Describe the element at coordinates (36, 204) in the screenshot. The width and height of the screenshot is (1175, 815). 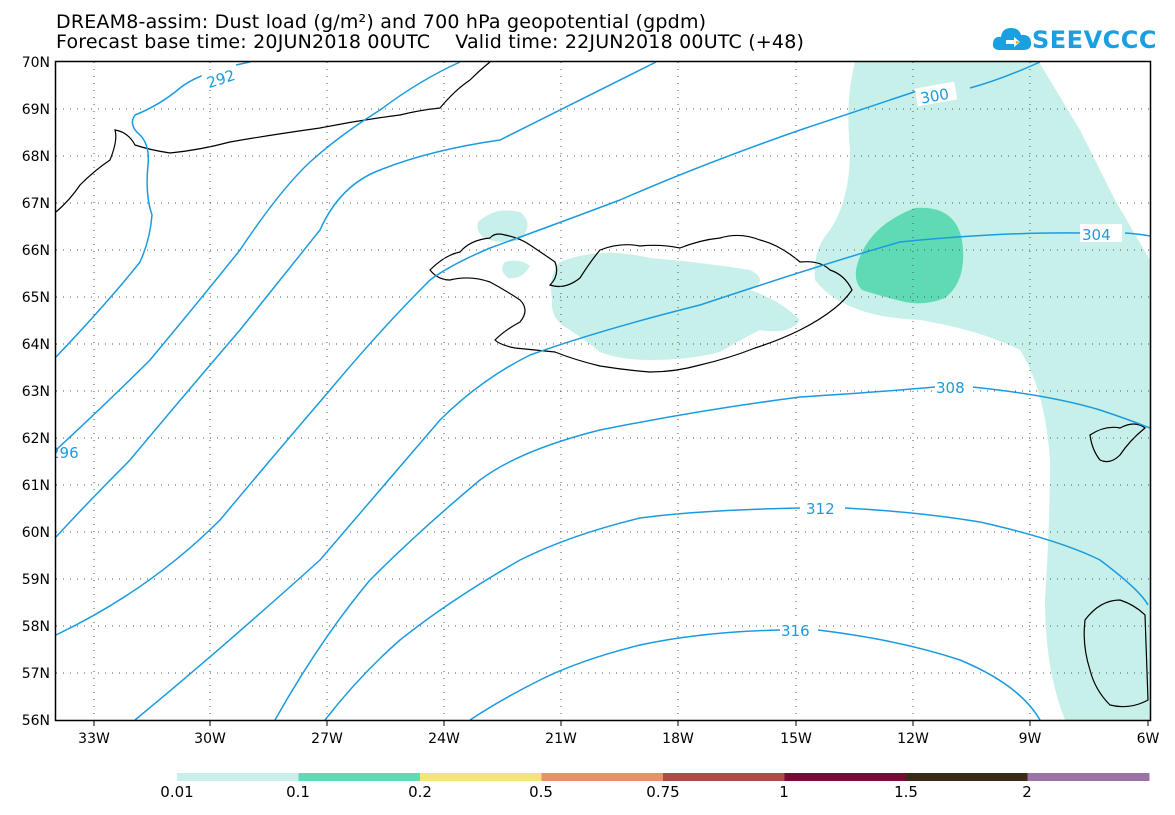
I see `lat-label: 67N` at that location.